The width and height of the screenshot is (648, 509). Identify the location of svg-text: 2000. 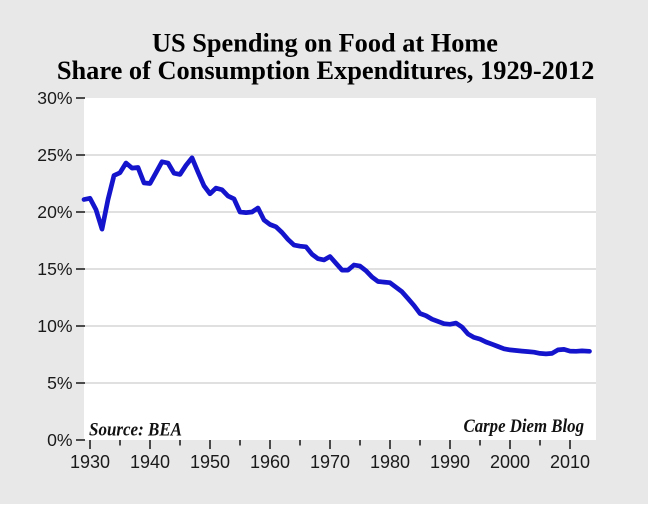
(510, 462).